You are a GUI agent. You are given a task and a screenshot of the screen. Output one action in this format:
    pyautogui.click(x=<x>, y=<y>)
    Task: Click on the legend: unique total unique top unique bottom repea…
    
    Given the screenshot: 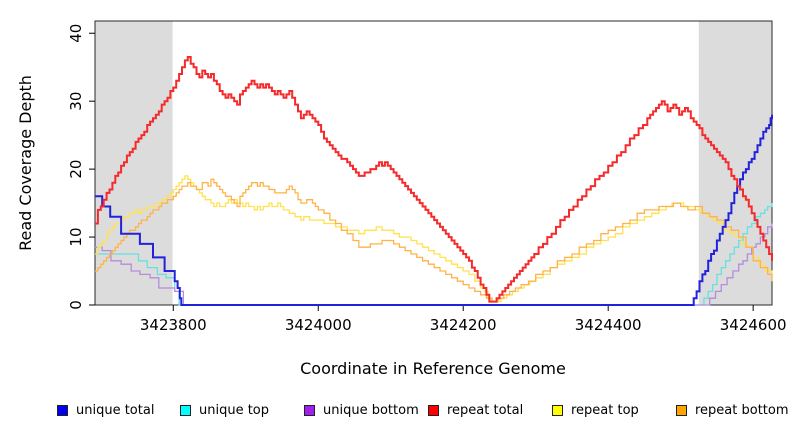 What is the action you would take?
    pyautogui.click(x=396, y=412)
    